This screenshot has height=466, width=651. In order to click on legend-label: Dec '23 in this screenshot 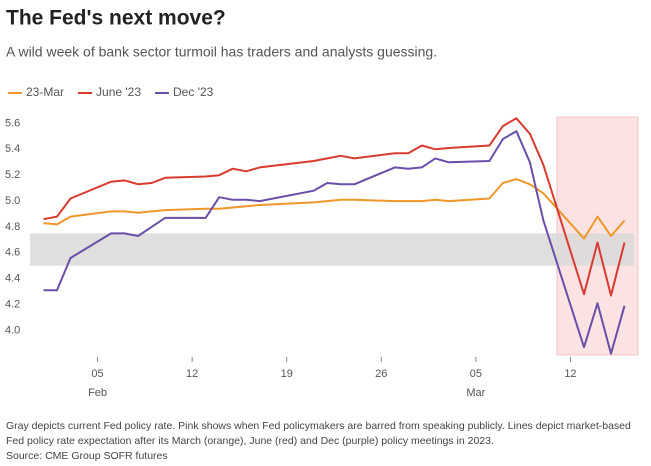, I will do `click(193, 92)`.